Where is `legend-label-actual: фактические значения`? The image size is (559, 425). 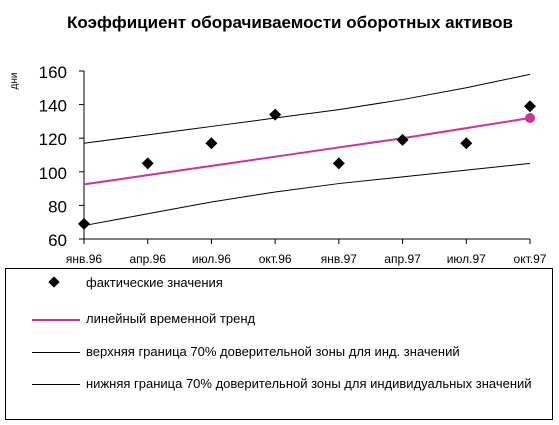
legend-label-actual: фактические значения is located at coordinates (154, 282).